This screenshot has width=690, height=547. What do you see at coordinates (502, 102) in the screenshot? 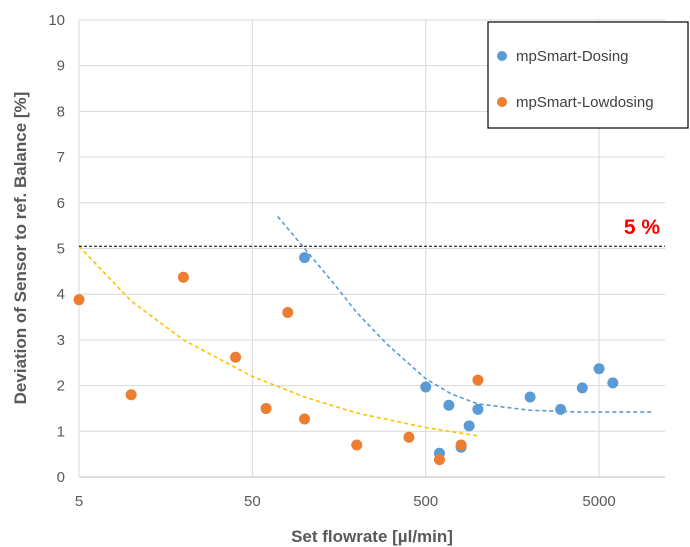
I see `legend-marker-lowdosing` at bounding box center [502, 102].